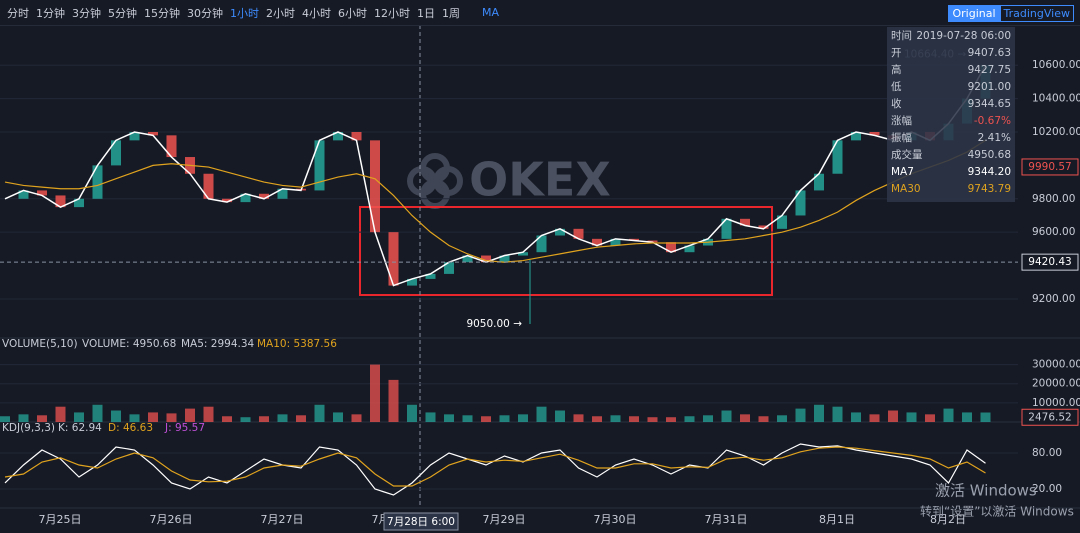  I want to click on info-value: 9427.75, so click(989, 69).